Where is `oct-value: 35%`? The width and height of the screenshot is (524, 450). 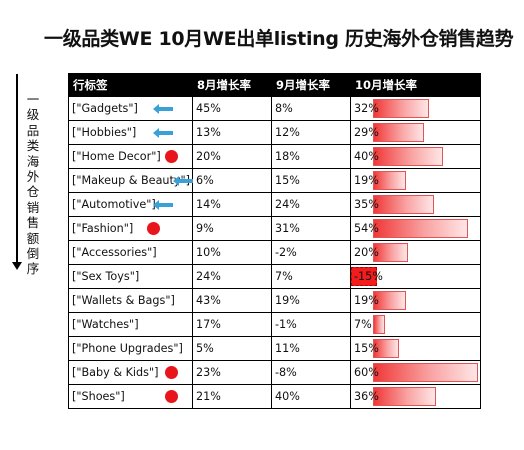 oct-value: 35% is located at coordinates (366, 204).